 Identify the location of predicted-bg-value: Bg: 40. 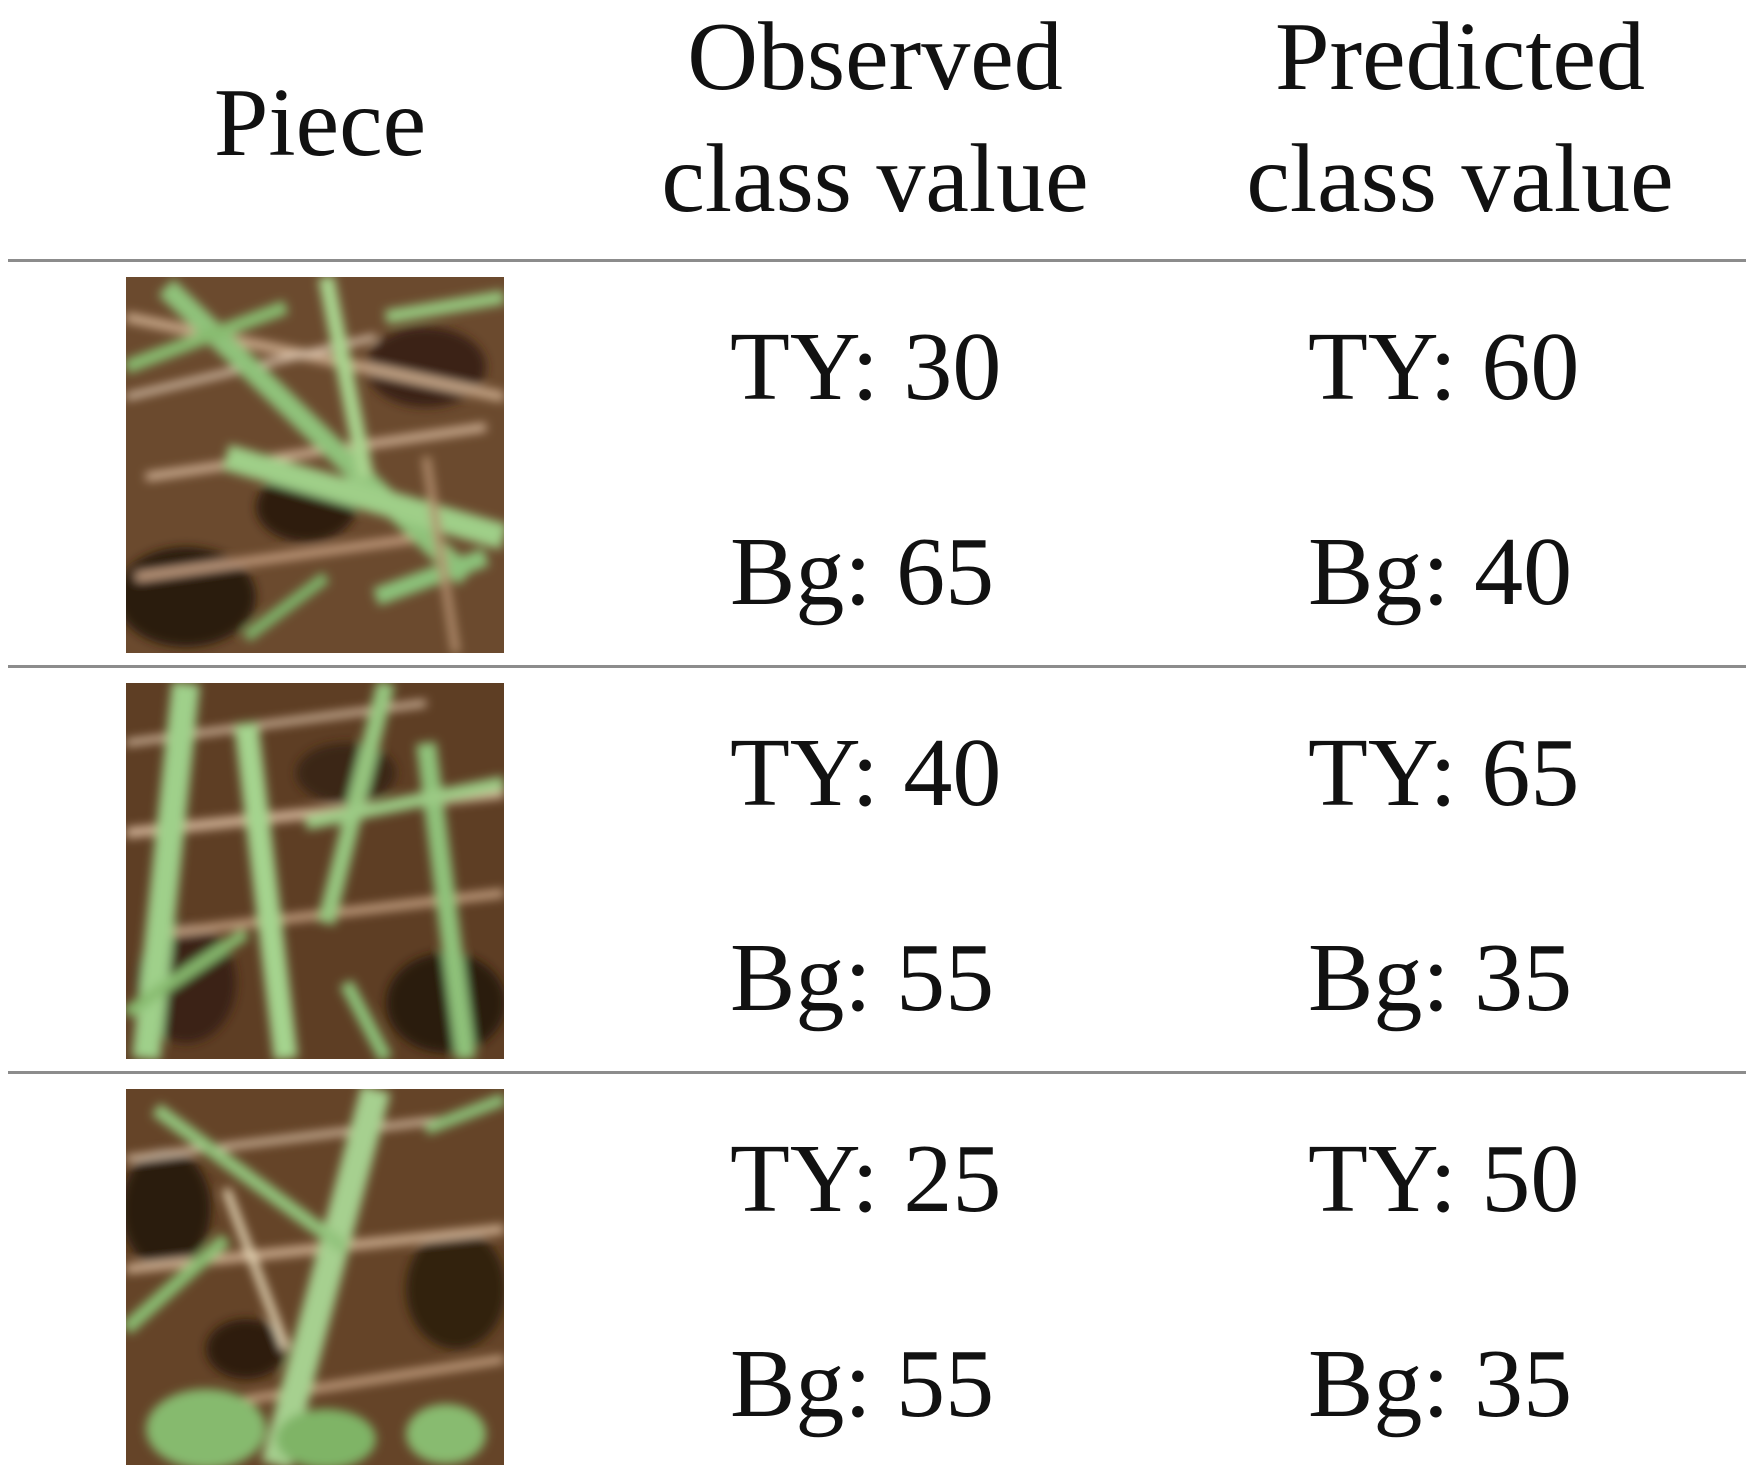
(1440, 572).